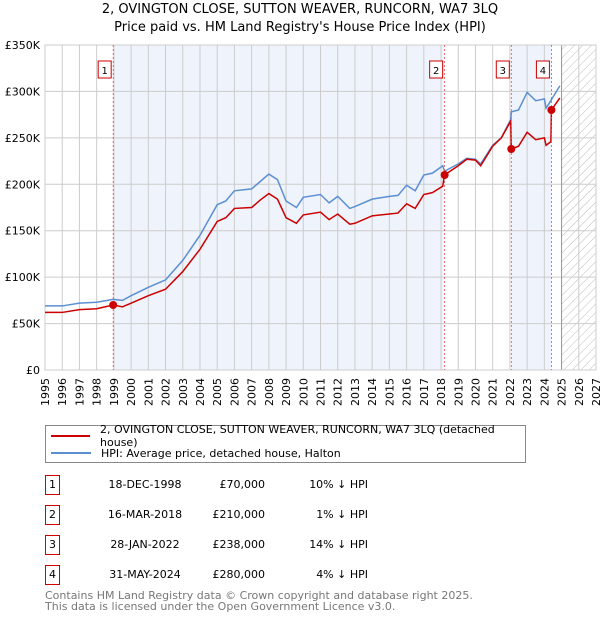  I want to click on sale-price: £210,000, so click(239, 514).